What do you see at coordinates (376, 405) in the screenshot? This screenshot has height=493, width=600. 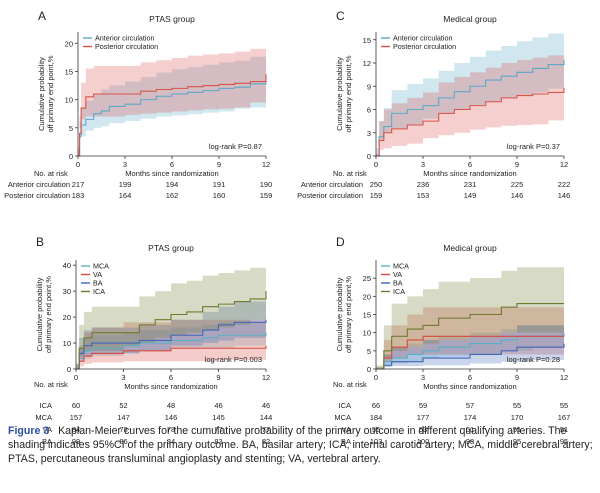 I see `risk-value: 66` at bounding box center [376, 405].